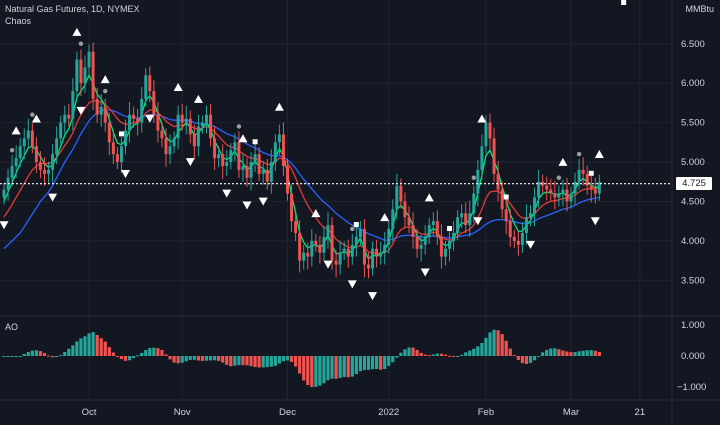 Image resolution: width=720 pixels, height=425 pixels. I want to click on ao-axis-tick-label: 1.000, so click(693, 325).